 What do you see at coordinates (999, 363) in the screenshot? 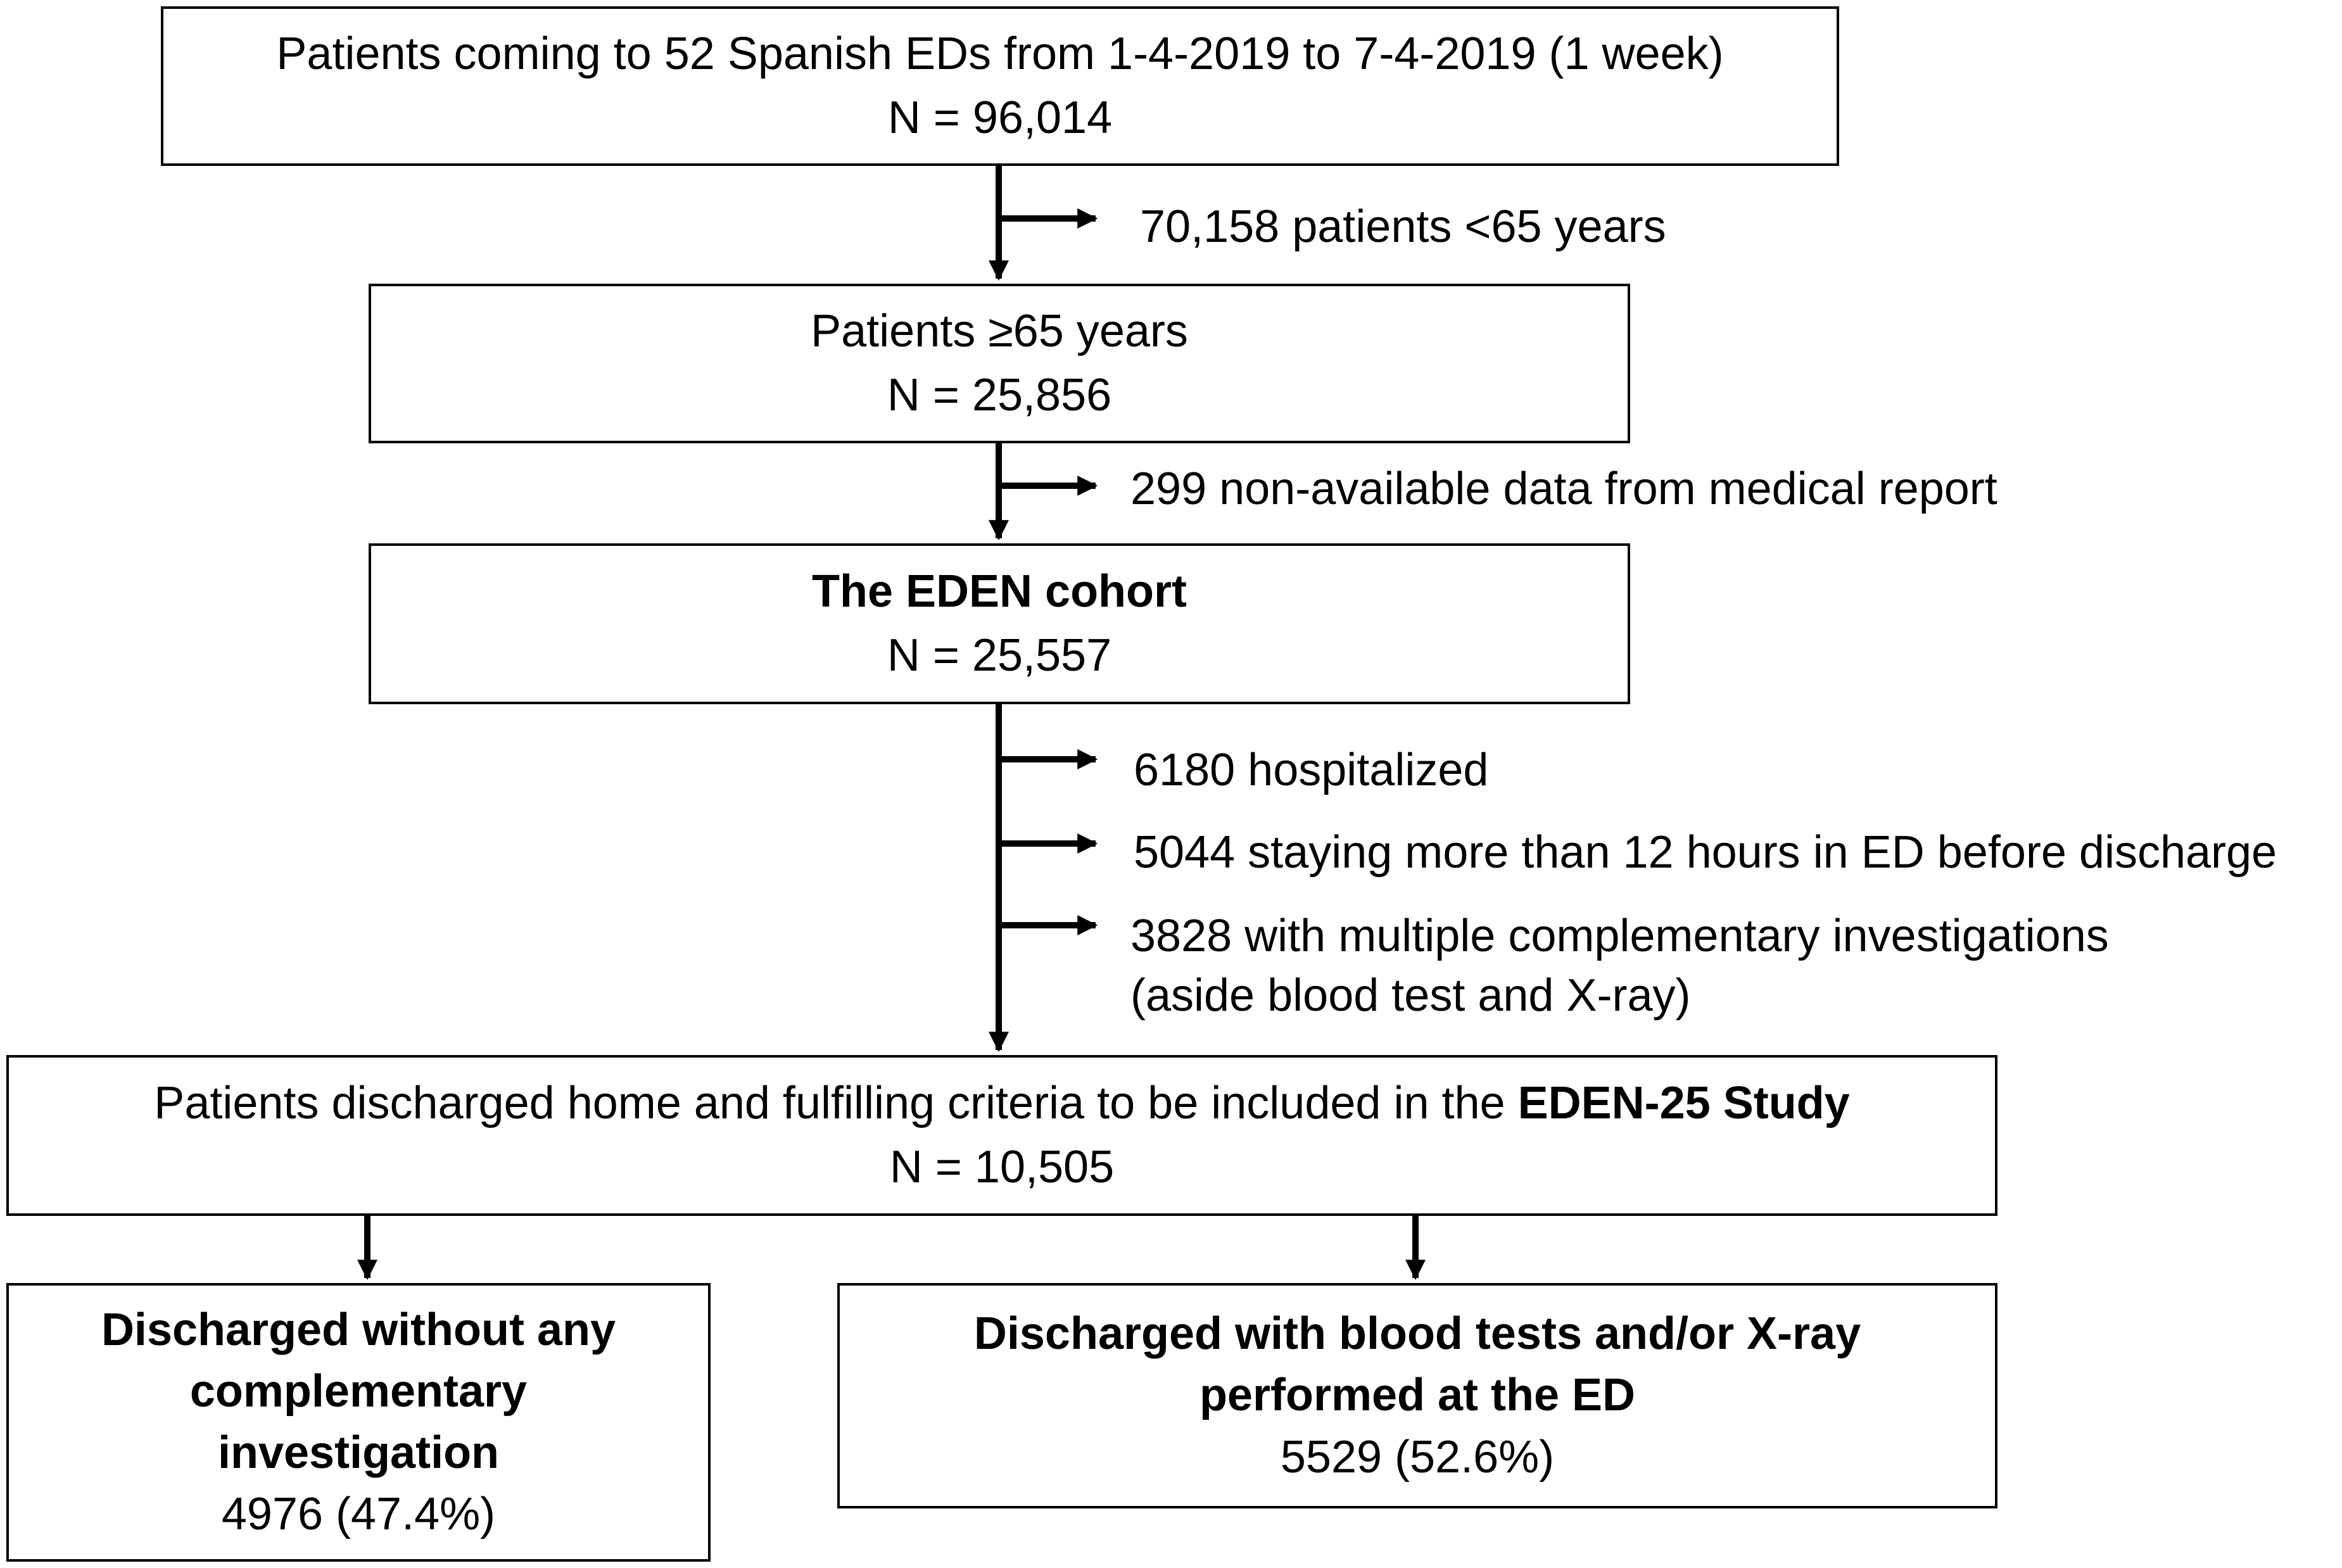
I see `box-over65: Patients ≥65 years N = 25,856` at bounding box center [999, 363].